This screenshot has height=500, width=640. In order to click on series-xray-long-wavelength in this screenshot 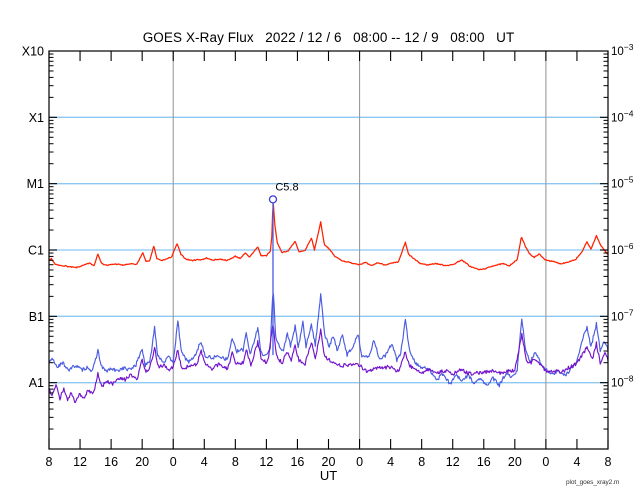, I will do `click(328, 237)`.